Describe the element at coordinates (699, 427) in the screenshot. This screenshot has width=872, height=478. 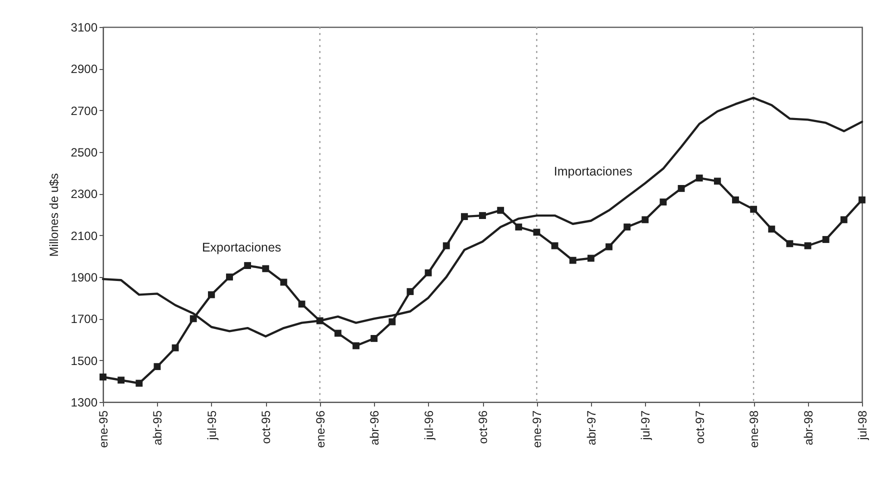
I see `x-tick-label: oct-97` at that location.